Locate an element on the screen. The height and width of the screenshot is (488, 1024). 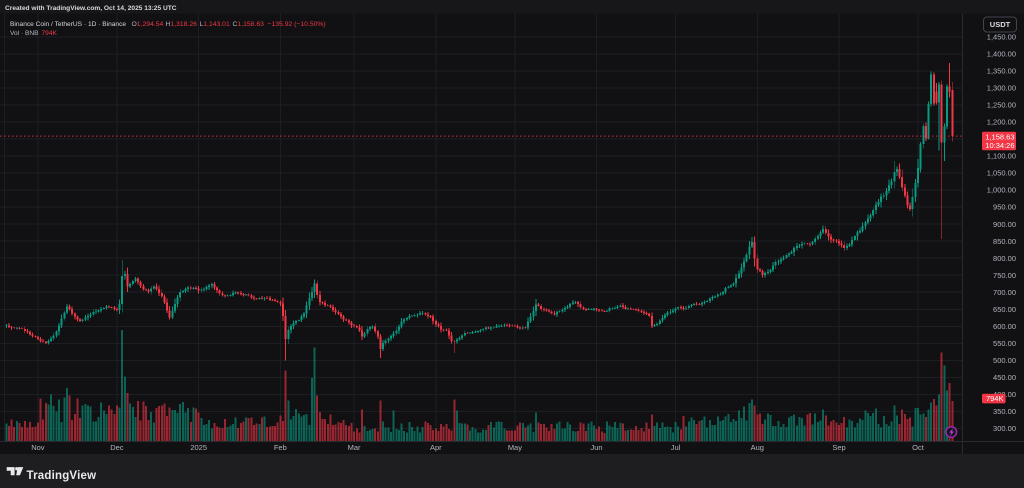
svg-text: 450.00 is located at coordinates (1004, 377).